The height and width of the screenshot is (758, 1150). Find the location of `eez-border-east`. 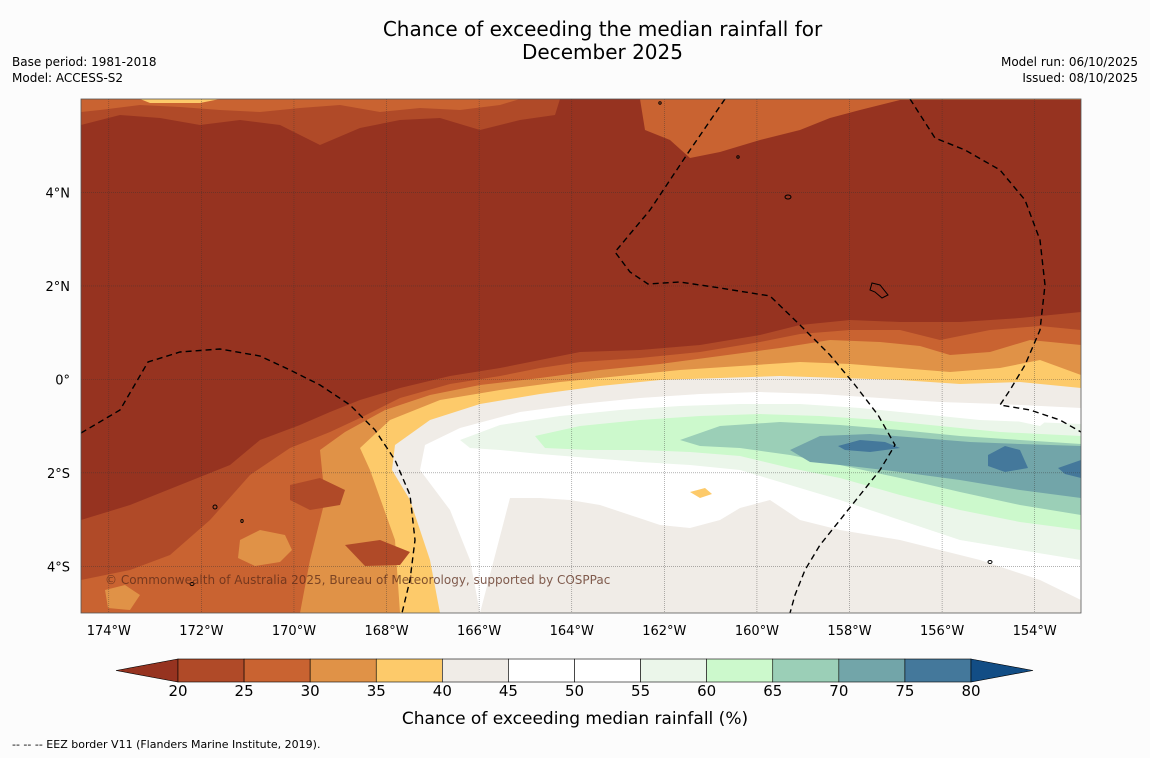

eez-border-east is located at coordinates (995, 266).